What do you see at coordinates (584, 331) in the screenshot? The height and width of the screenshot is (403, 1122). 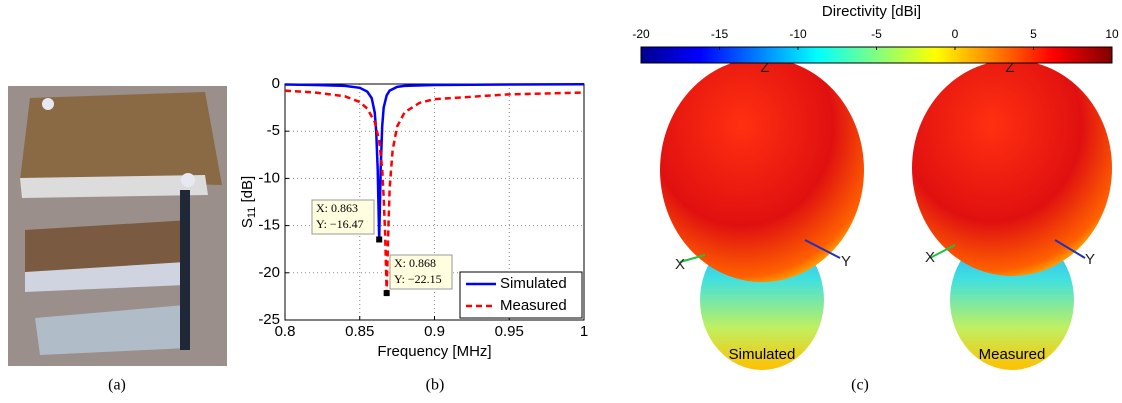 I see `x-tick-label: 1` at bounding box center [584, 331].